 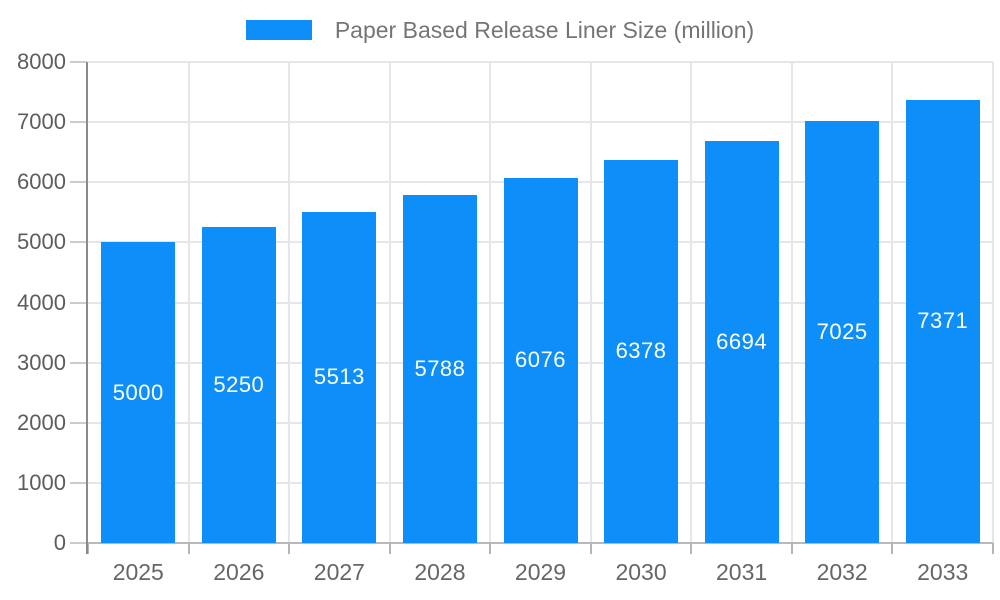 I want to click on bar: 6378, so click(x=641, y=351).